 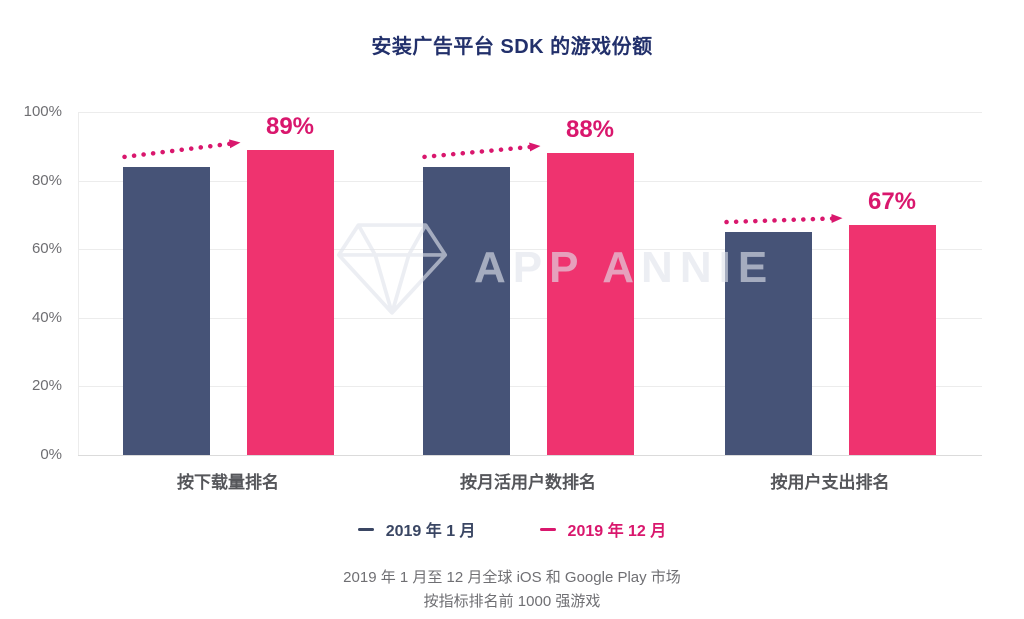 I want to click on y-tick-label: 40%, so click(x=46, y=317).